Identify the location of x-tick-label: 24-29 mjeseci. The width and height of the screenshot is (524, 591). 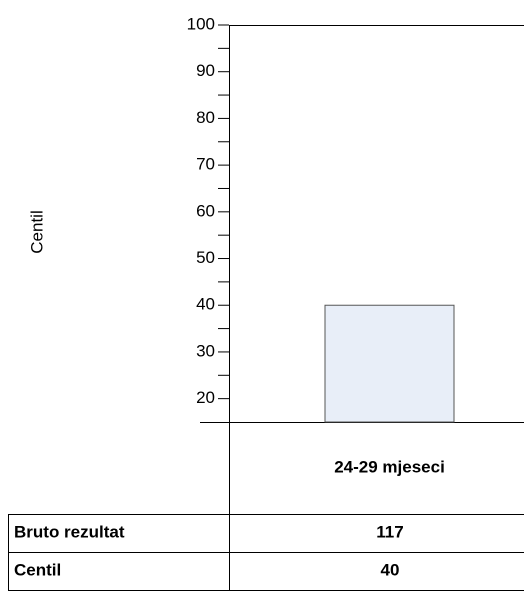
(389, 466).